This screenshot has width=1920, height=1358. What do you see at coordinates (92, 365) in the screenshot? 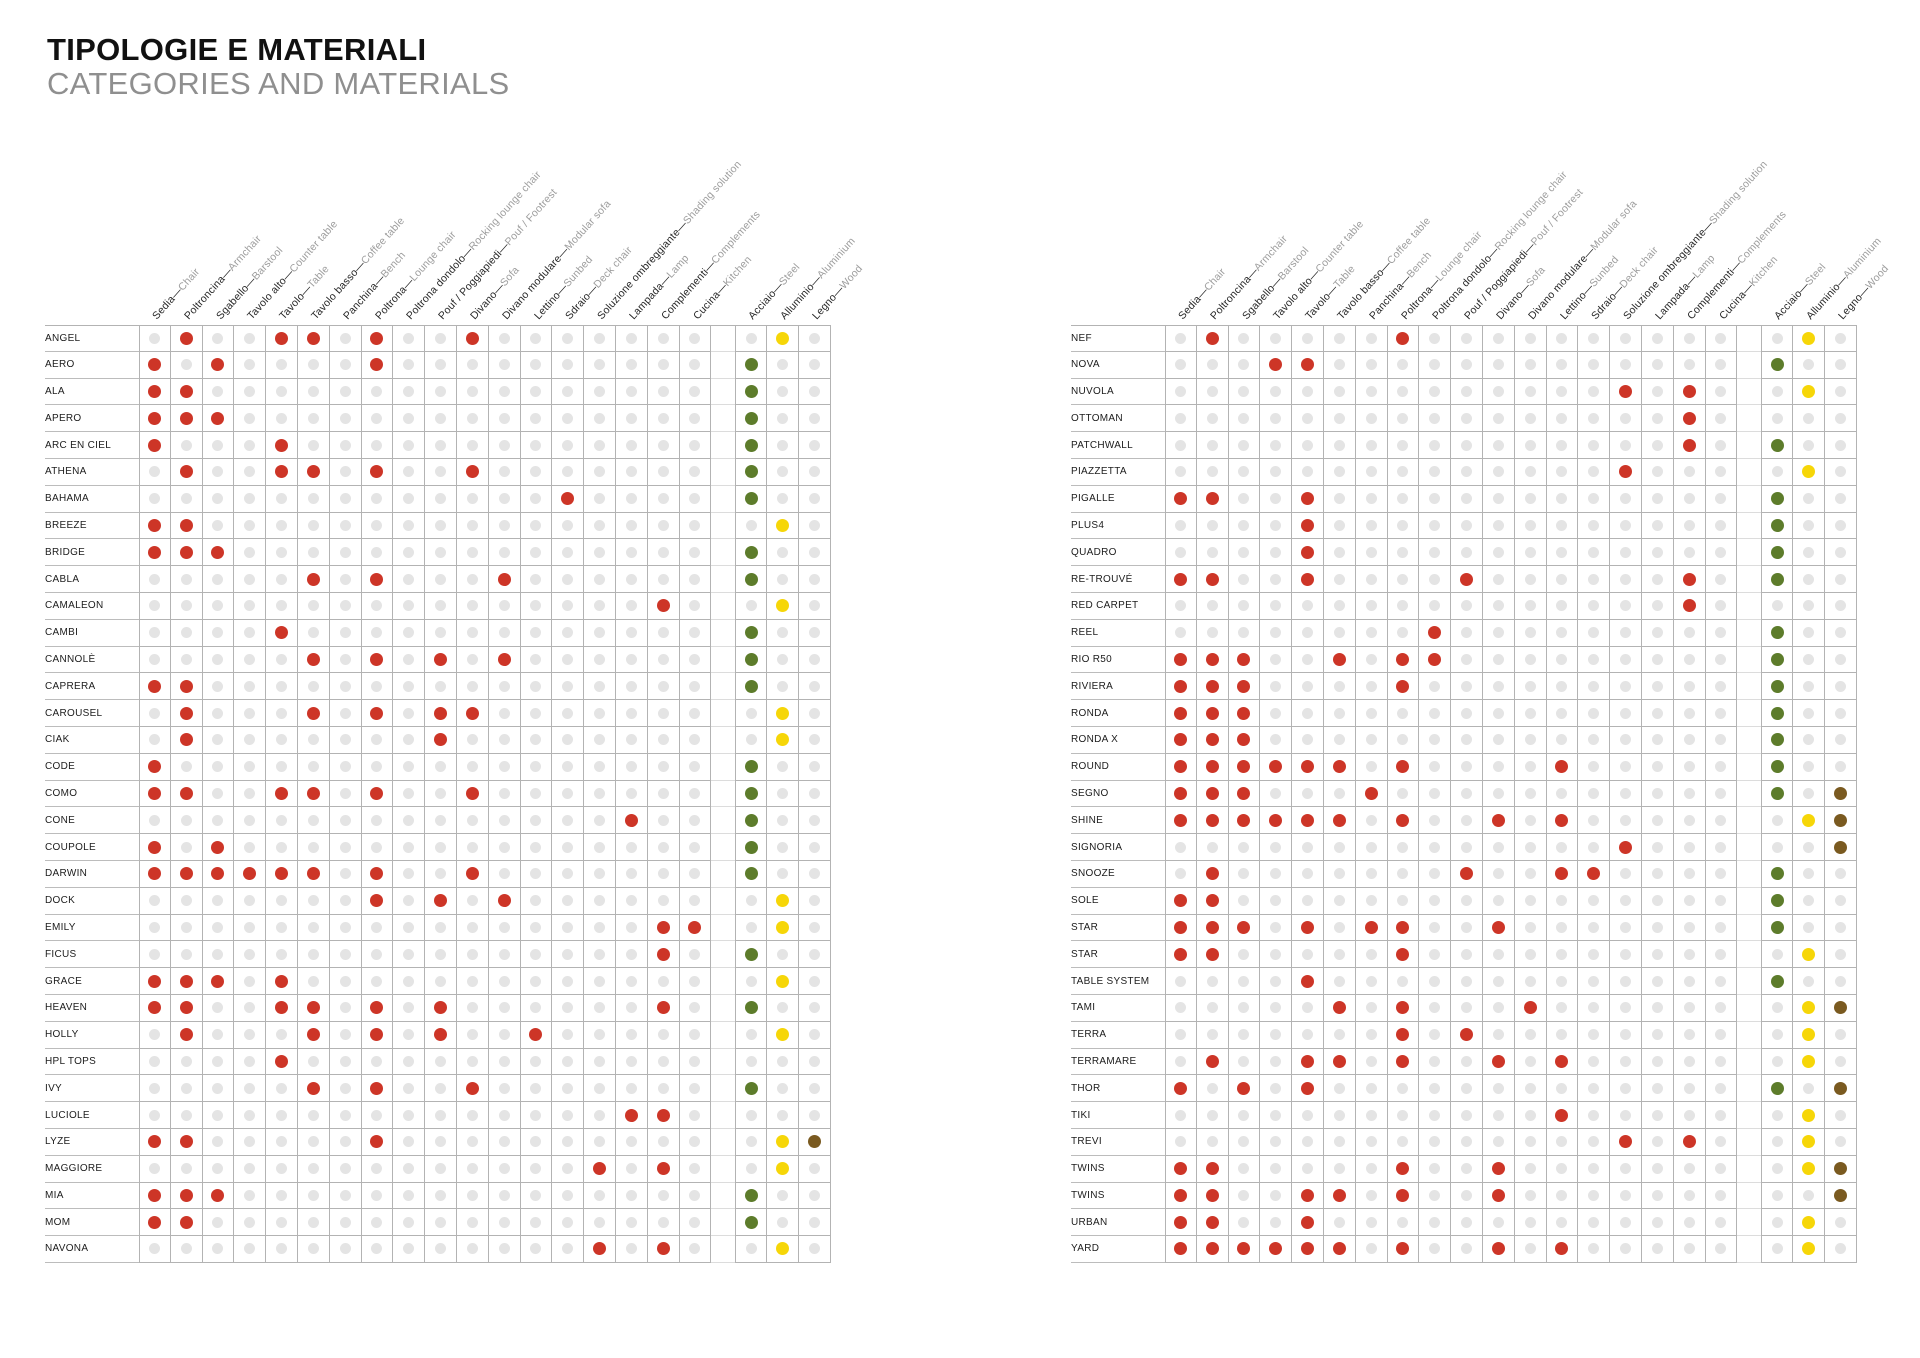
I see `row-label: AERO` at bounding box center [92, 365].